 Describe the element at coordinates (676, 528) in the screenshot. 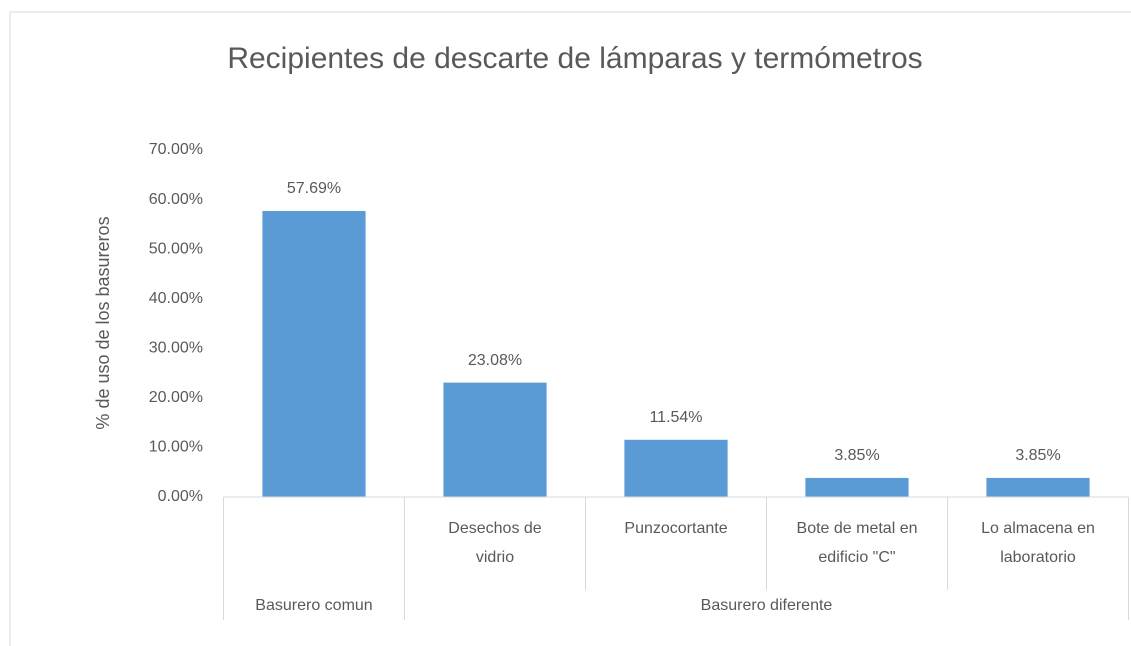

I see `x-tick-label: Punzocortante` at that location.